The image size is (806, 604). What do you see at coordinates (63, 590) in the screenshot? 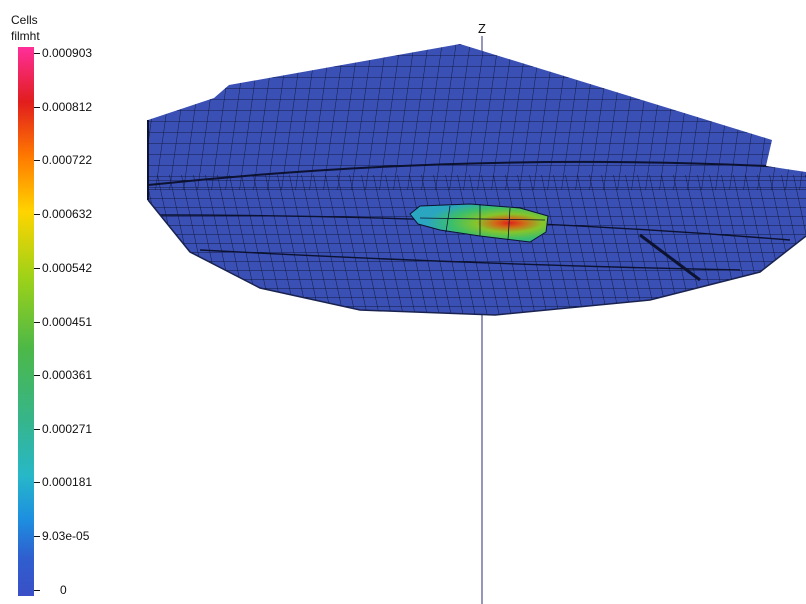
I see `legend-tick-label: 0` at bounding box center [63, 590].